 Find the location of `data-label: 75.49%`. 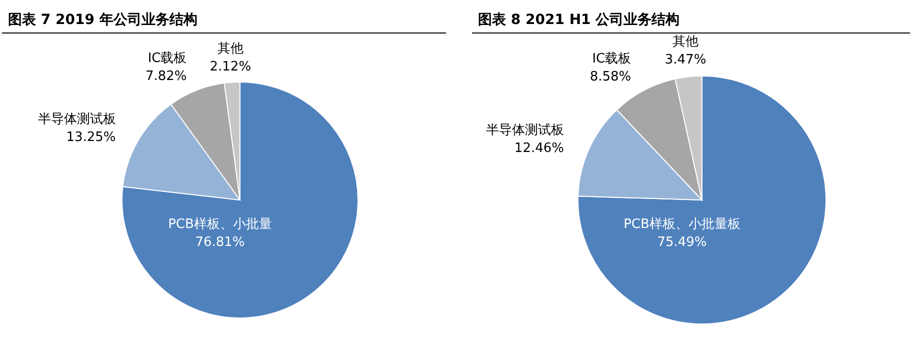

data-label: 75.49% is located at coordinates (682, 242).